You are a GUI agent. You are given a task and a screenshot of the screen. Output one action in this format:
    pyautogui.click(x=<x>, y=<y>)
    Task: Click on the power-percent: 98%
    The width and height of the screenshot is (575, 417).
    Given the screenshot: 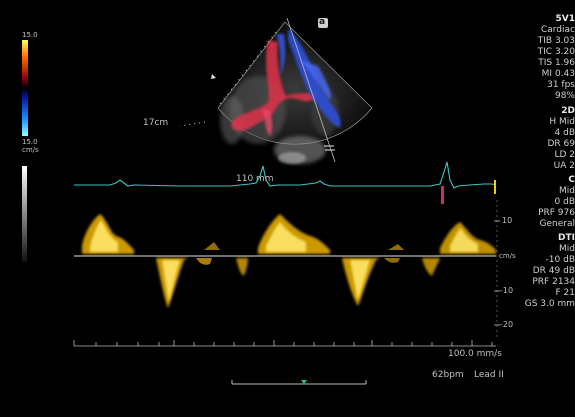 What is the action you would take?
    pyautogui.click(x=564, y=96)
    